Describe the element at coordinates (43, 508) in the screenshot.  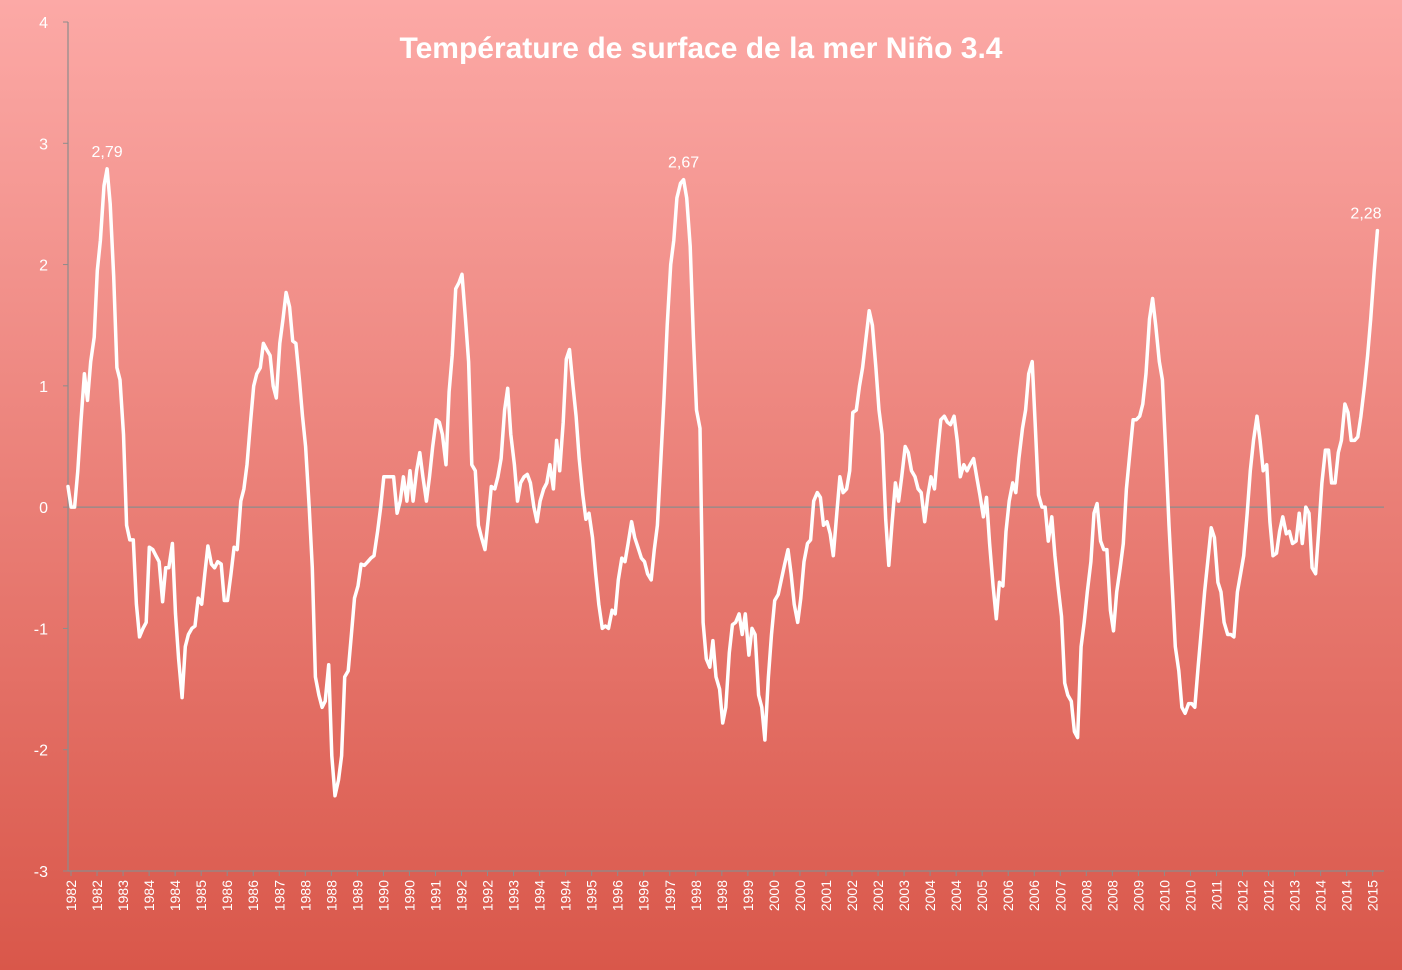
I see `y-tick-label: 0` at that location.